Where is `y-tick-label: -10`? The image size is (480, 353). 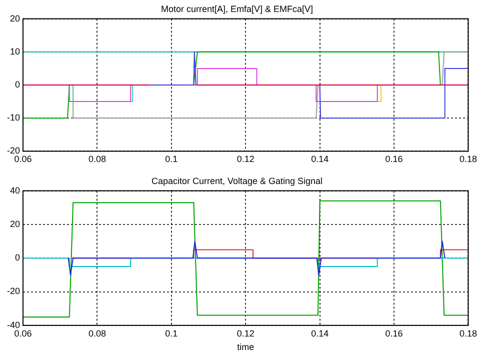 y-tick-label: -10 is located at coordinates (13, 117).